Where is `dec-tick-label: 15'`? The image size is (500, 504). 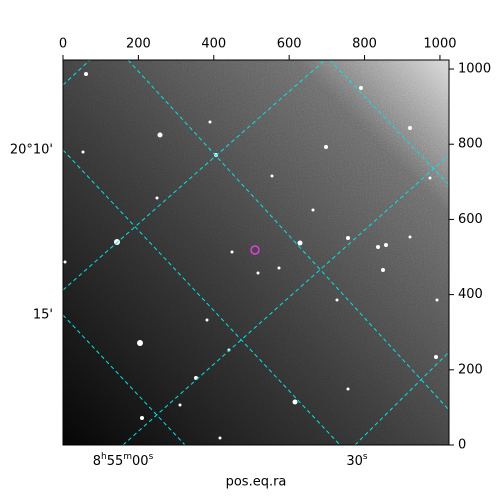
dec-tick-label: 15' is located at coordinates (43, 315).